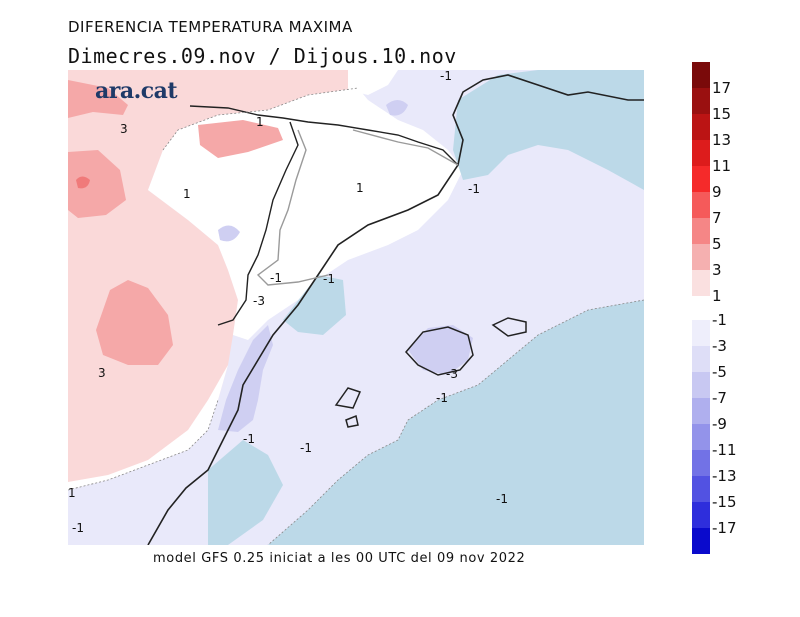  I want to click on color-scale-label: 13, so click(722, 140).